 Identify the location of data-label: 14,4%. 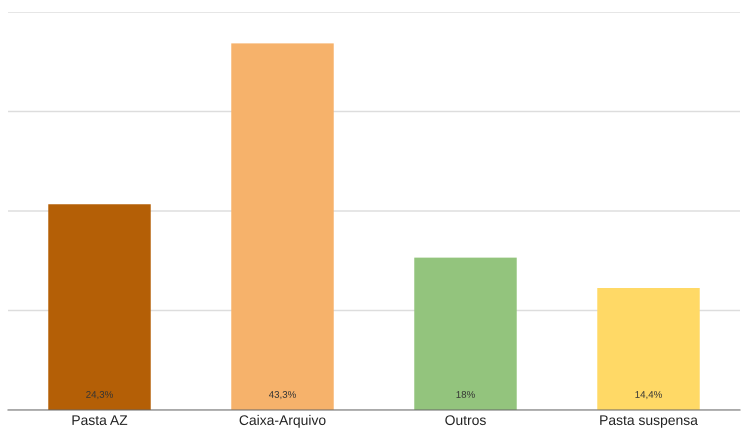
(648, 395).